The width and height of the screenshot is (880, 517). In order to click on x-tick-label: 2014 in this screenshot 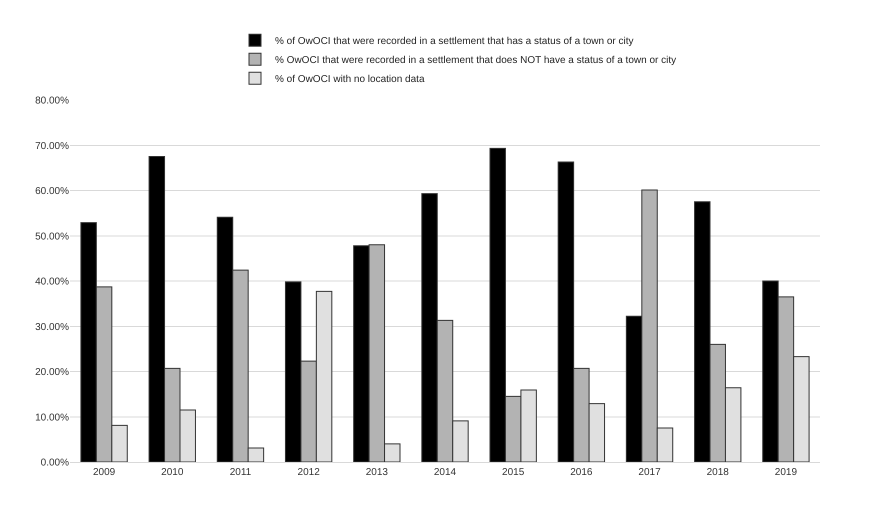, I will do `click(445, 472)`.